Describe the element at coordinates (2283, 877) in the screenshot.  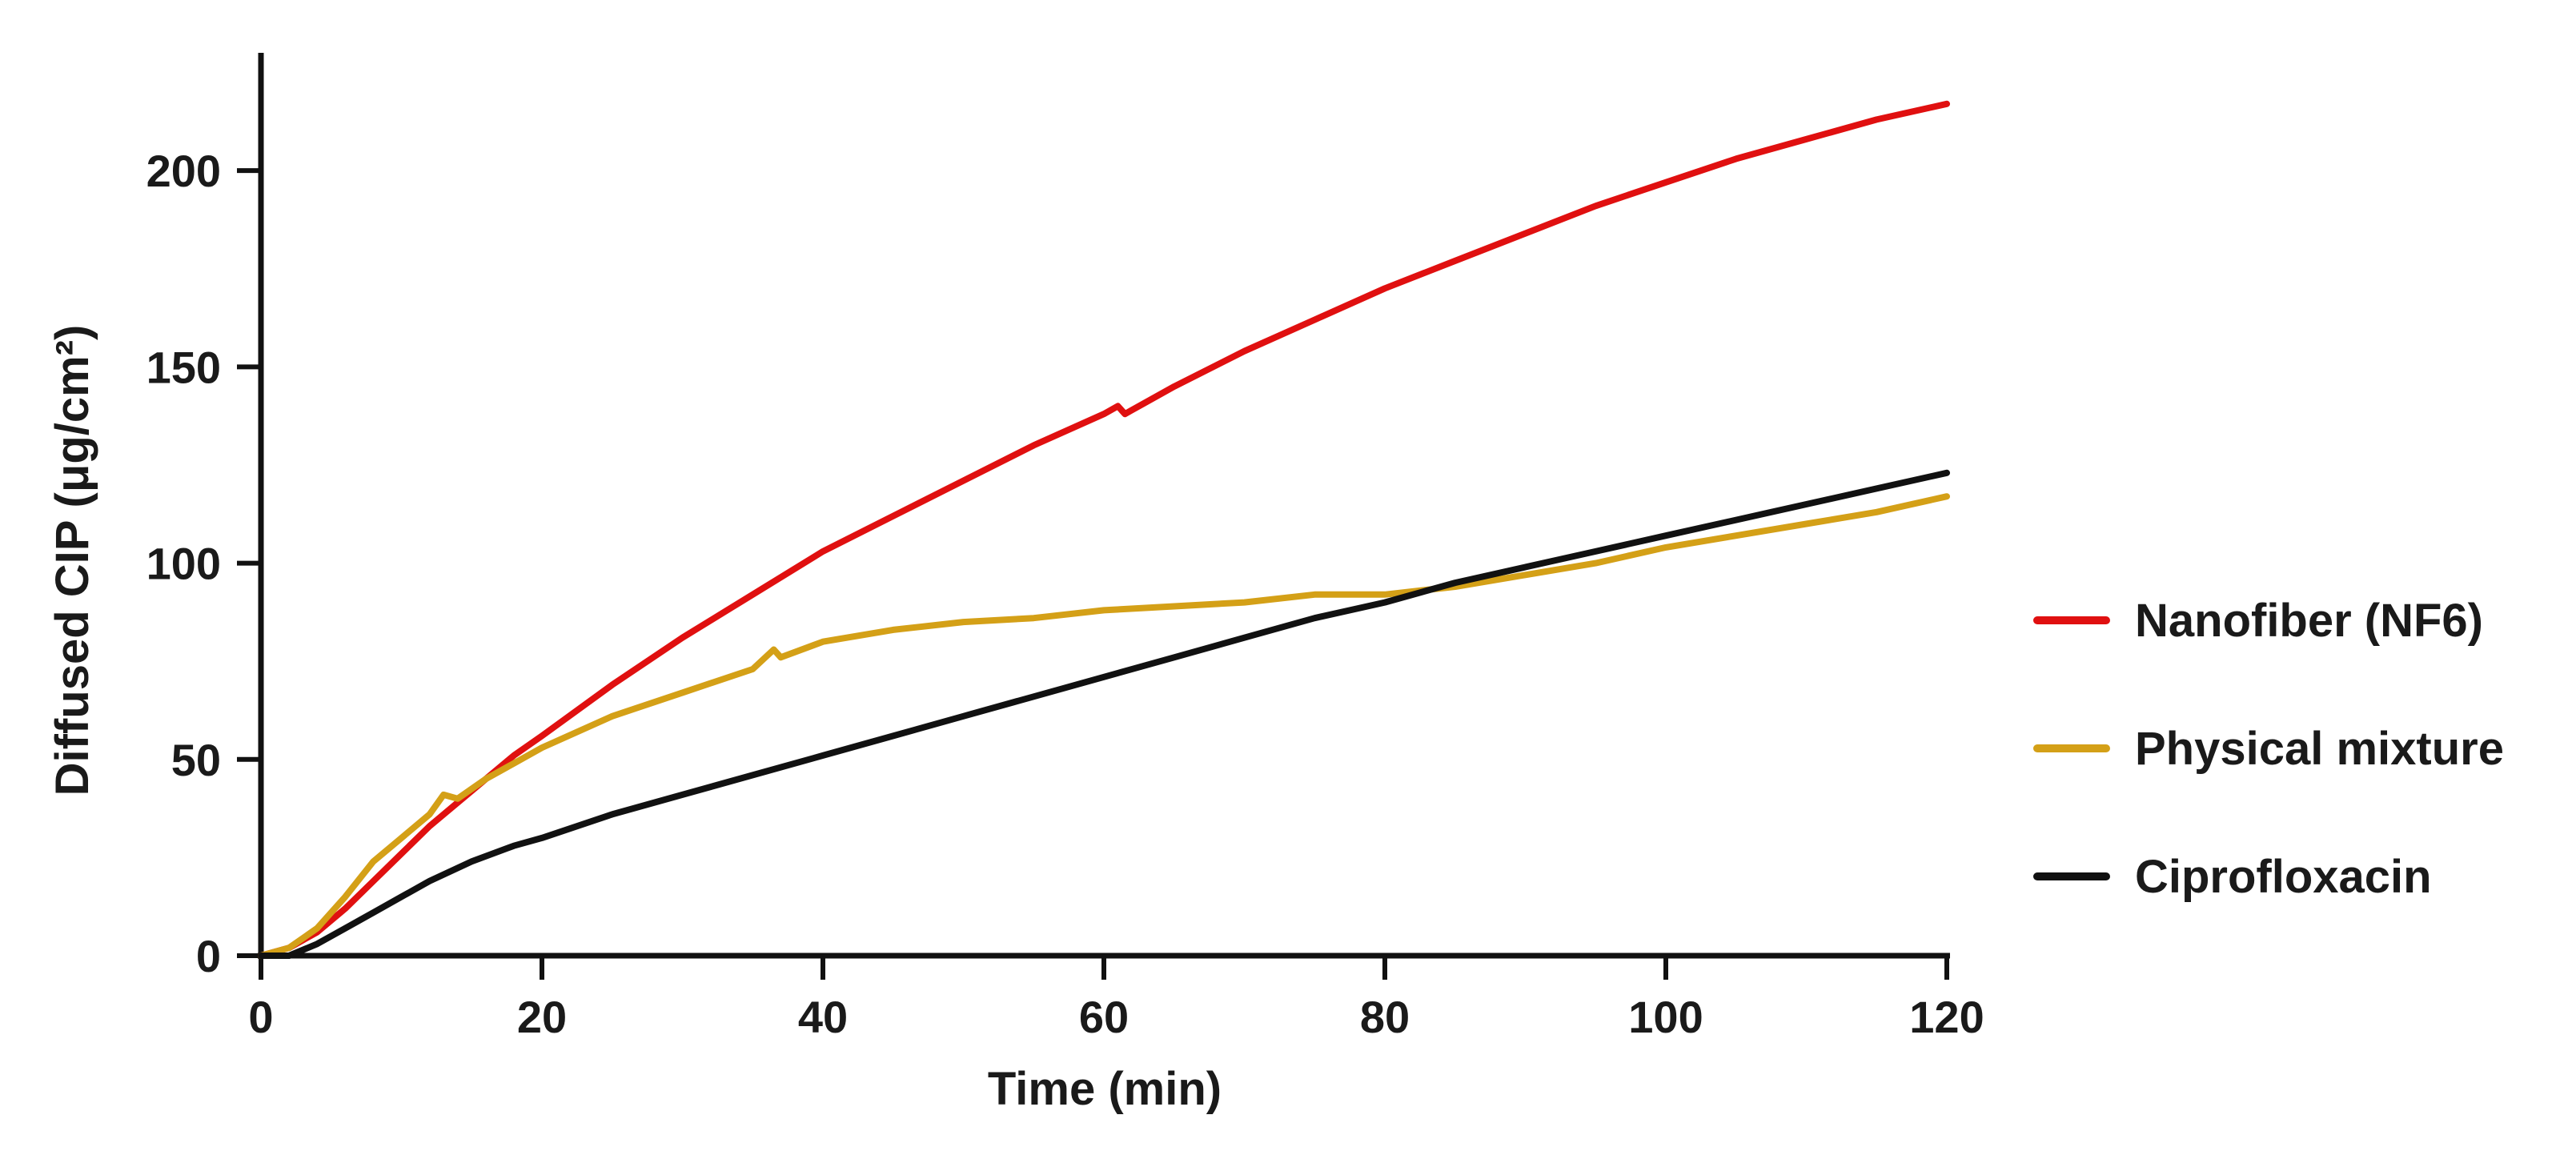
I see `legend-label-2: Ciprofloxacin` at that location.